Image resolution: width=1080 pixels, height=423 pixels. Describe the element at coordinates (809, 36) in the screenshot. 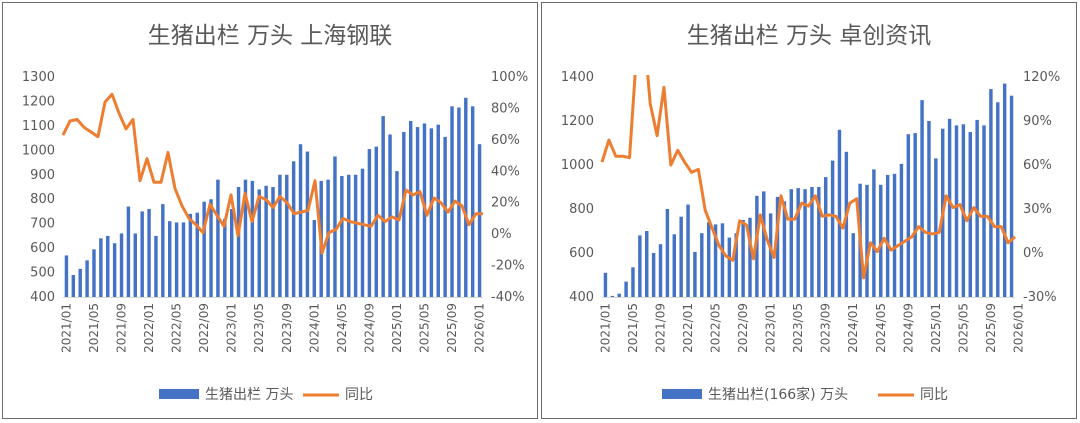

I see `chart-title: 生猪出栏 万头 卓创资讯` at that location.